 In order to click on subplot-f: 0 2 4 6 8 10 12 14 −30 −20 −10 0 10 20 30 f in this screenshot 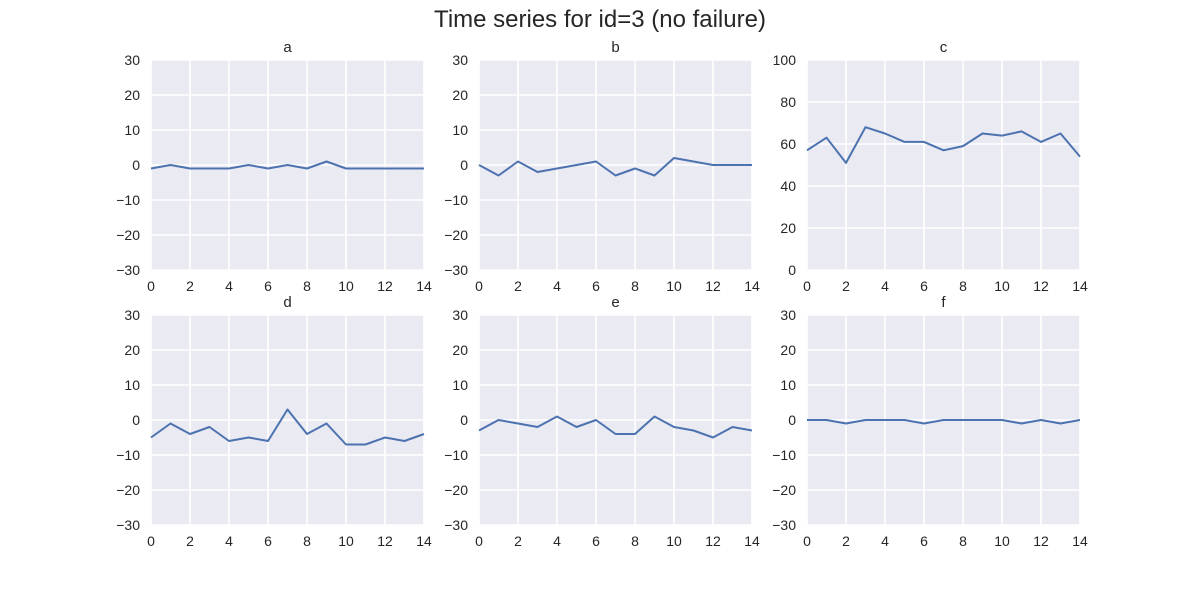, I will do `click(930, 421)`.